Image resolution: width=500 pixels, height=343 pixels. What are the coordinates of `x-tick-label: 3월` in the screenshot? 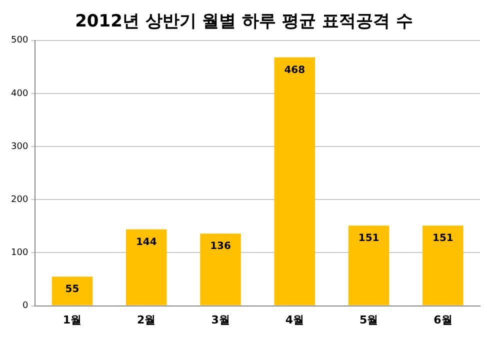 It's located at (220, 319).